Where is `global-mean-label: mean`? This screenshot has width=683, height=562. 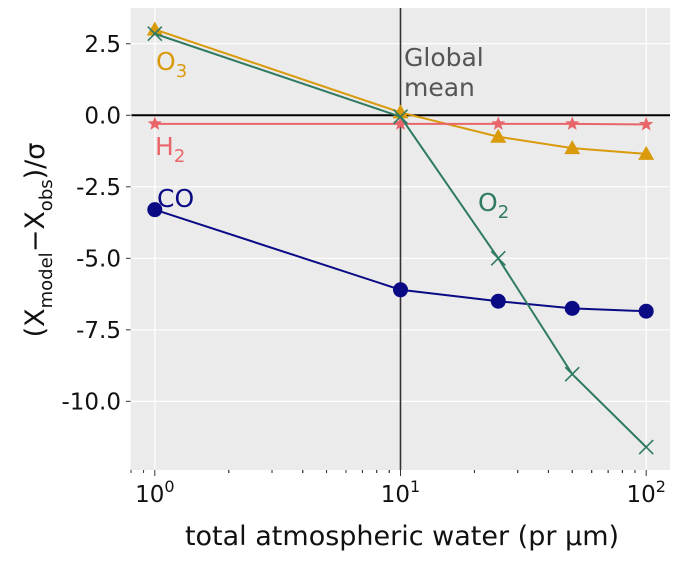
global-mean-label: mean is located at coordinates (439, 87).